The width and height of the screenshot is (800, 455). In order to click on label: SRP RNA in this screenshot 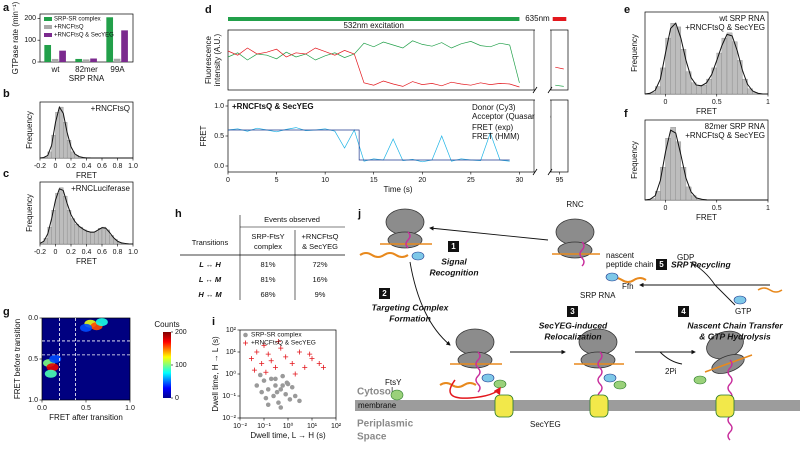, I will do `click(598, 295)`.